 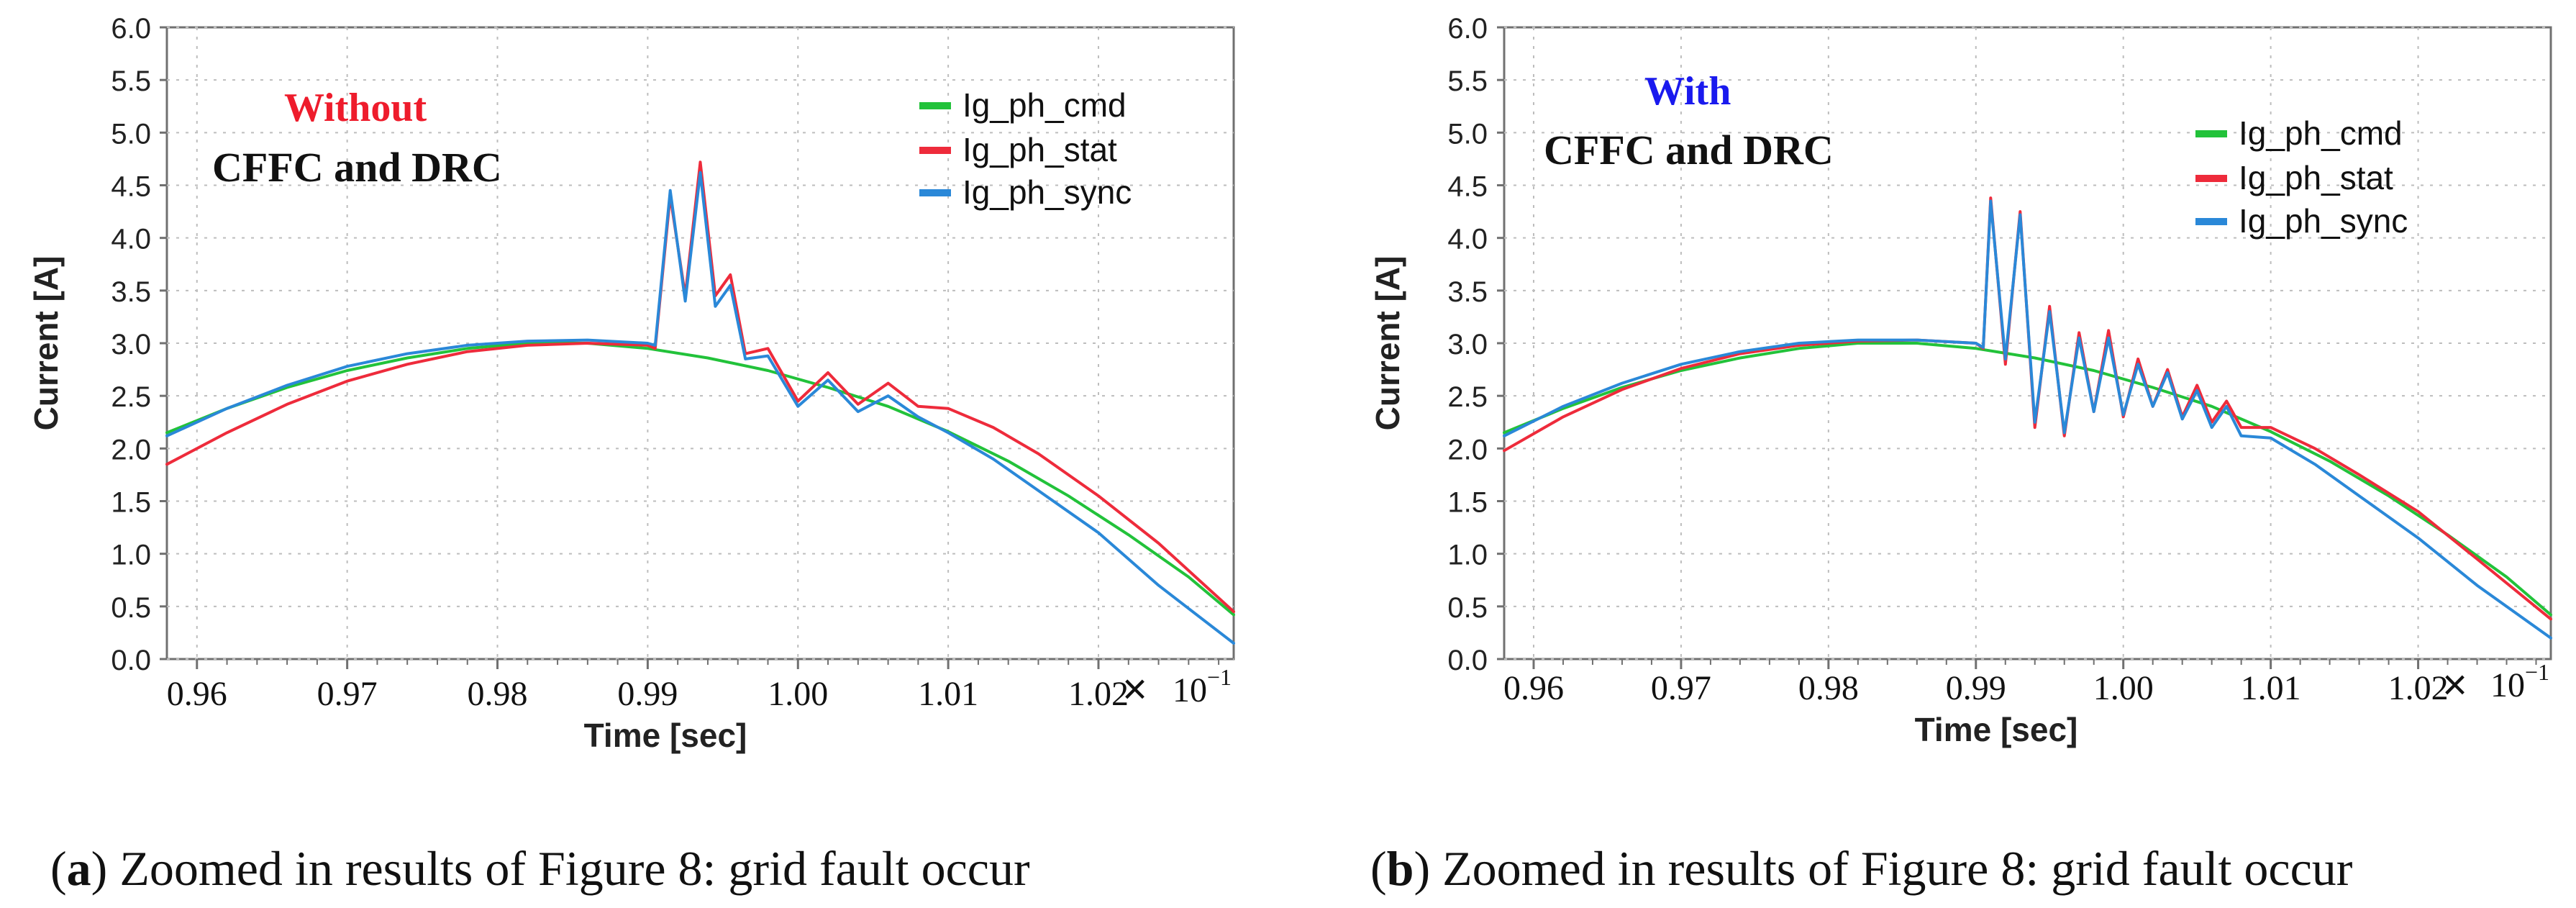 I want to click on x-ticks-a: 0.96 0.97 0.98 0.99 1.00 1.01 1.02, so click(x=693, y=686).